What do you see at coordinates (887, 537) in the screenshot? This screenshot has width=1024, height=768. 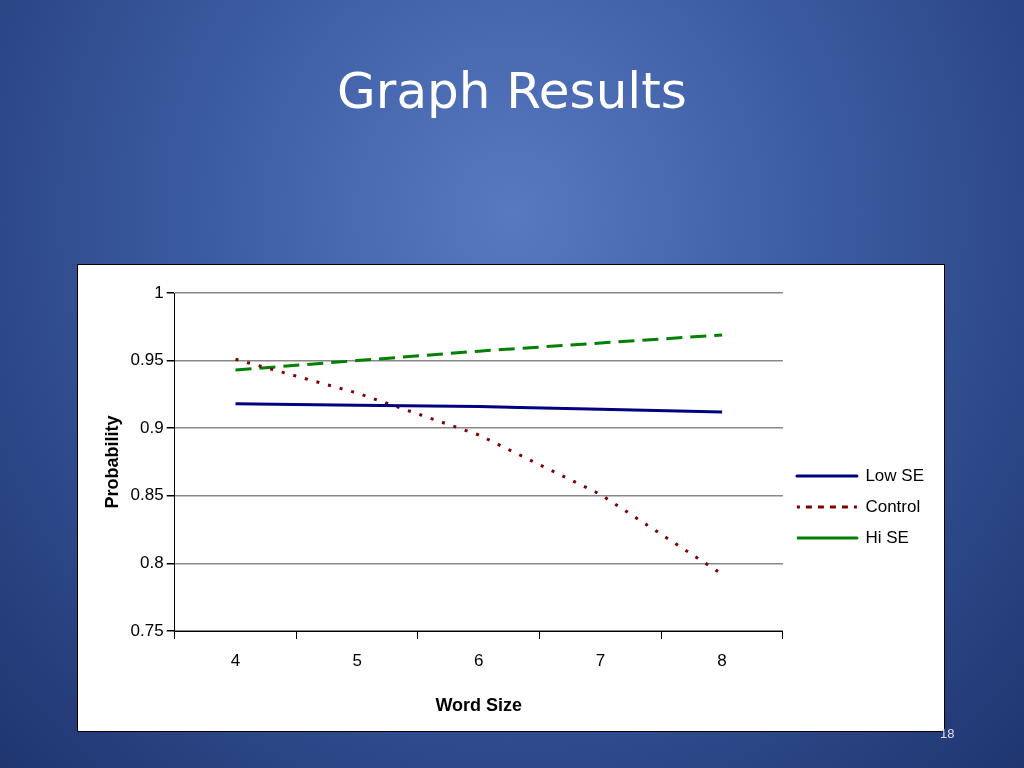 I see `legend-label: Hi SE` at bounding box center [887, 537].